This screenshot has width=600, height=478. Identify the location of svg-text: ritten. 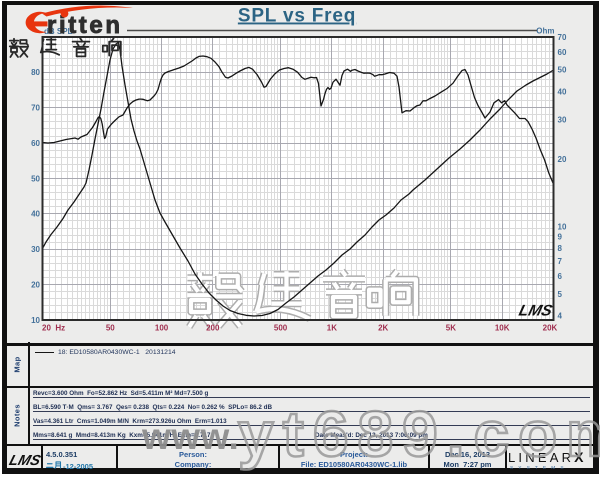
(85, 25).